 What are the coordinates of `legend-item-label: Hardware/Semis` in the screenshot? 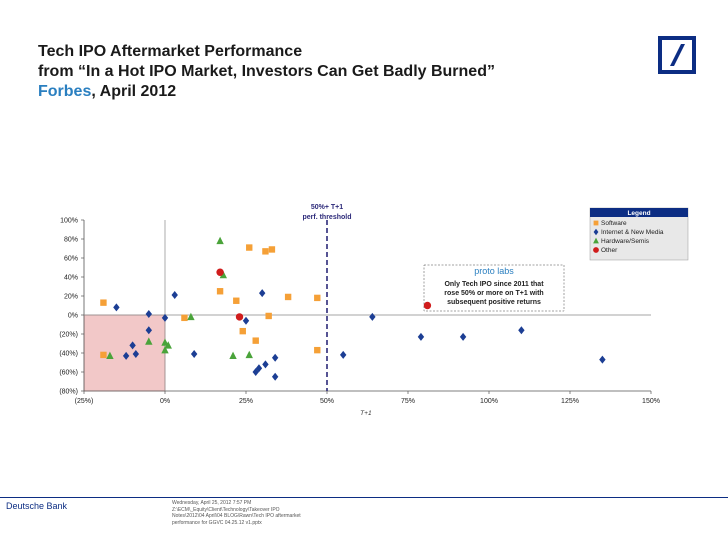 It's located at (625, 241).